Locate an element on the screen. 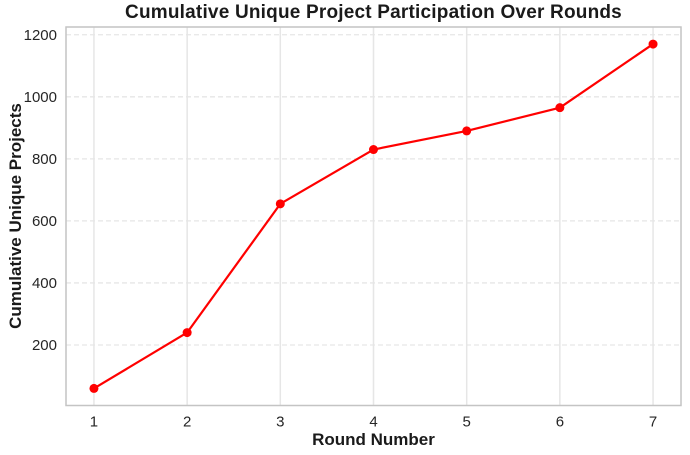 This screenshot has height=455, width=690. x-tick-label: 7 is located at coordinates (653, 422).